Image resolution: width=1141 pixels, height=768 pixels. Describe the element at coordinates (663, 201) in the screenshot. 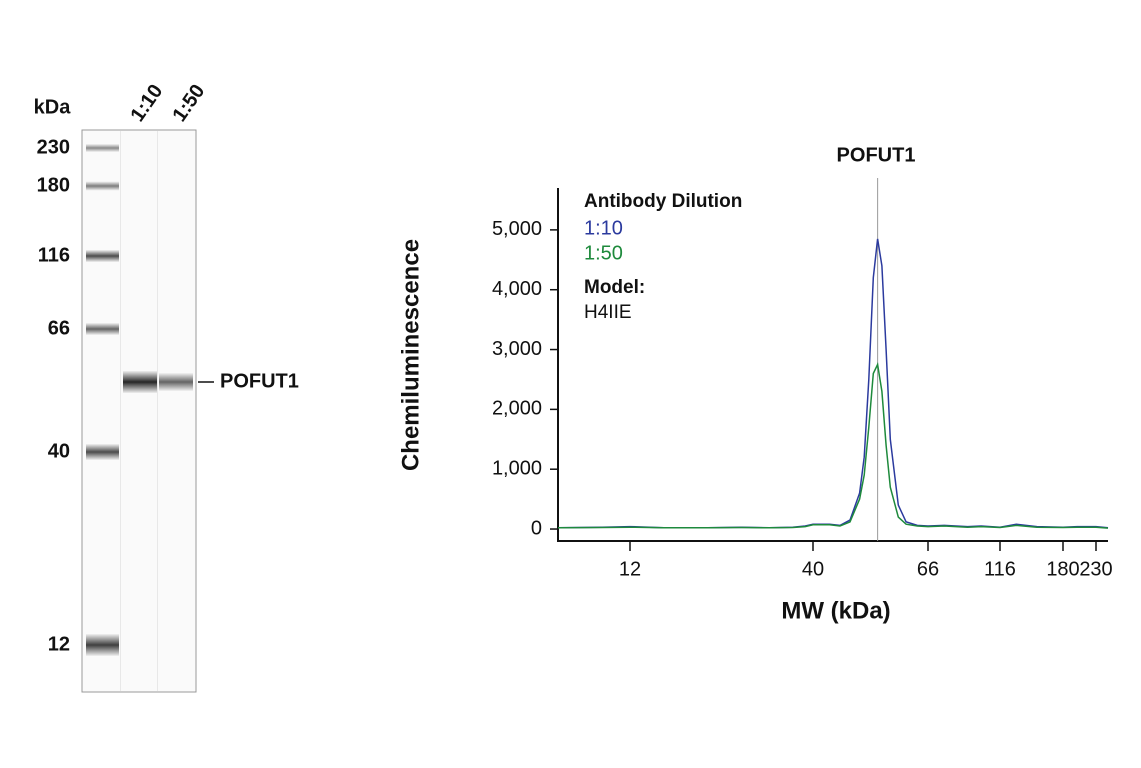

I see `legend-title: Antibody Dilution` at that location.